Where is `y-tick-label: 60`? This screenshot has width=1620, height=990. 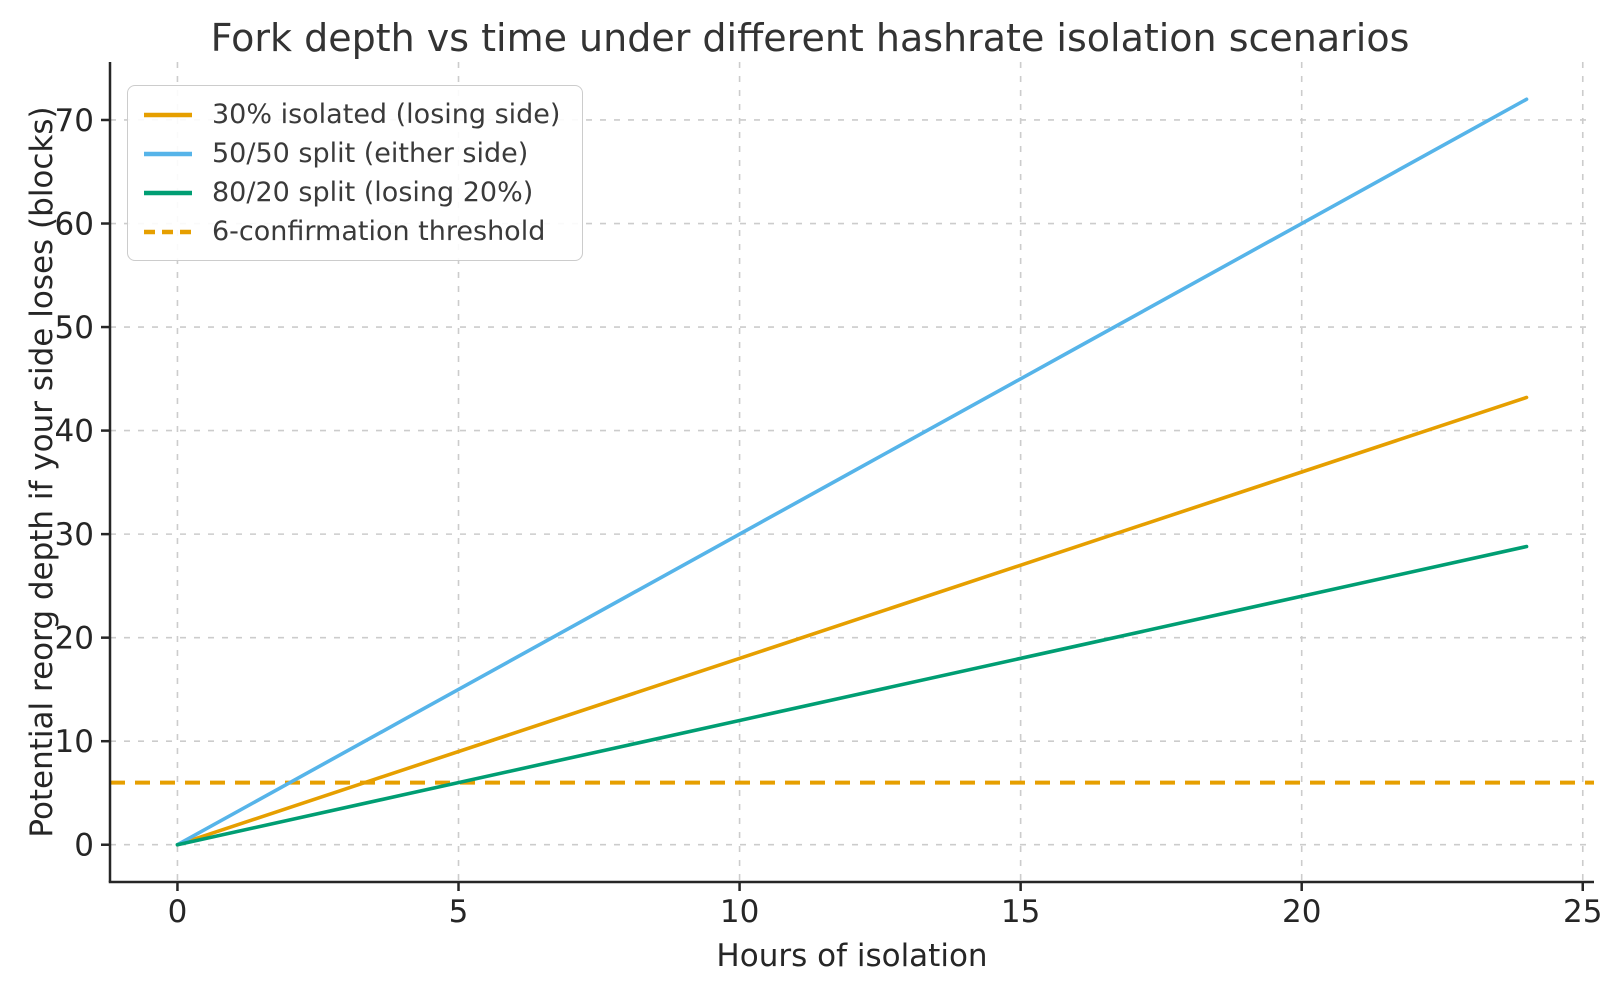
y-tick-label: 60 is located at coordinates (74, 224).